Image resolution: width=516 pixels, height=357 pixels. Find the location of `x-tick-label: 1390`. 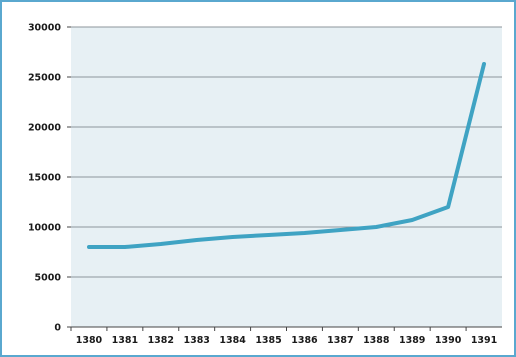

x-tick-label: 1390 is located at coordinates (448, 340).